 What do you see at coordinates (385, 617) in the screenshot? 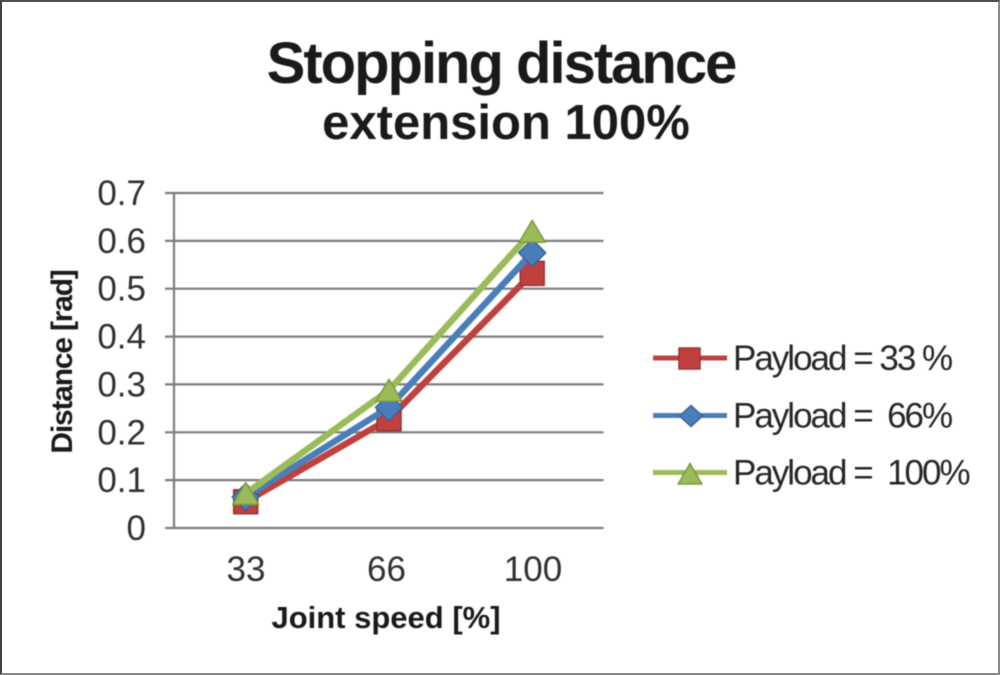
I see `svg-text: Joint speed [%]` at bounding box center [385, 617].